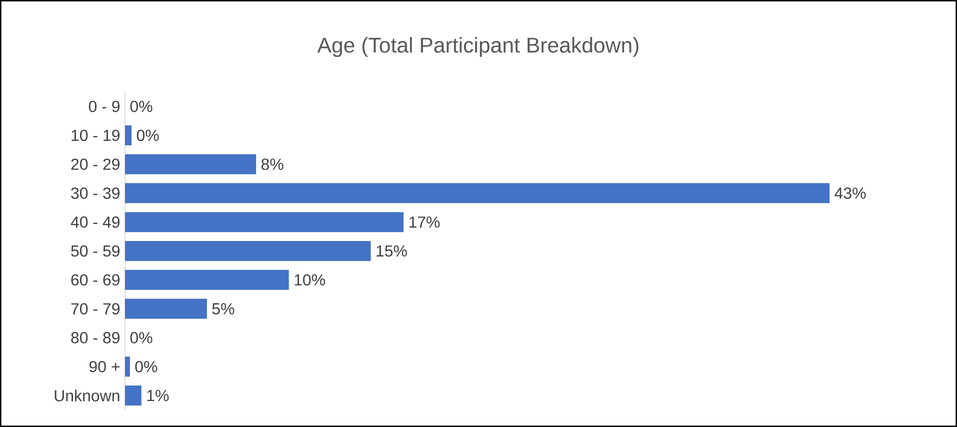  What do you see at coordinates (95, 193) in the screenshot?
I see `y-tick-label: 30 - 39` at bounding box center [95, 193].